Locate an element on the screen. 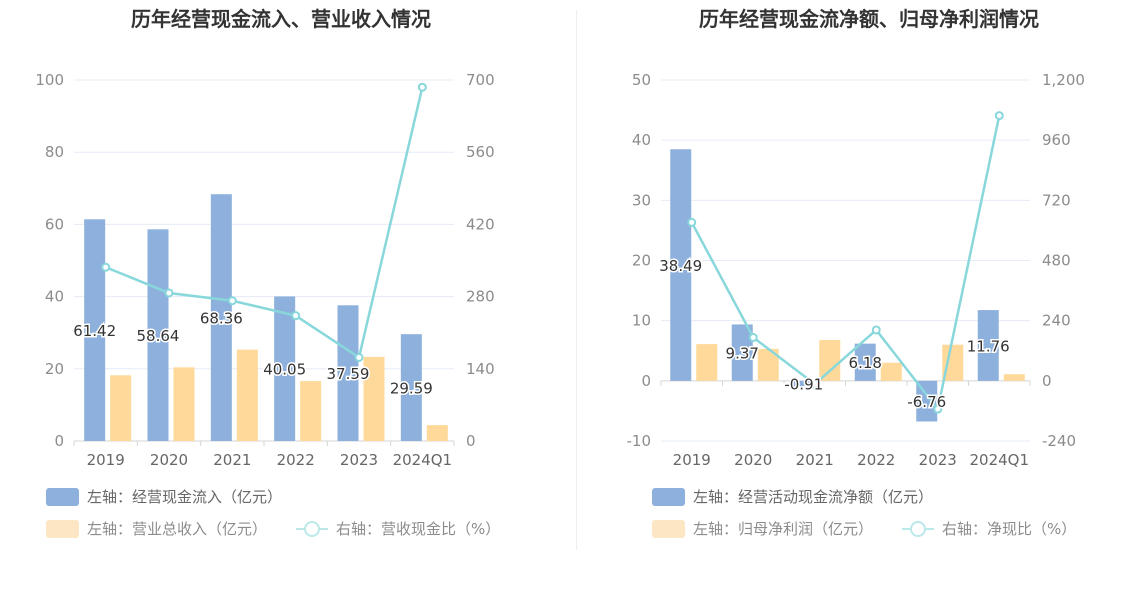 The width and height of the screenshot is (1148, 589). right-axis-tick-label: 480 is located at coordinates (1056, 261).